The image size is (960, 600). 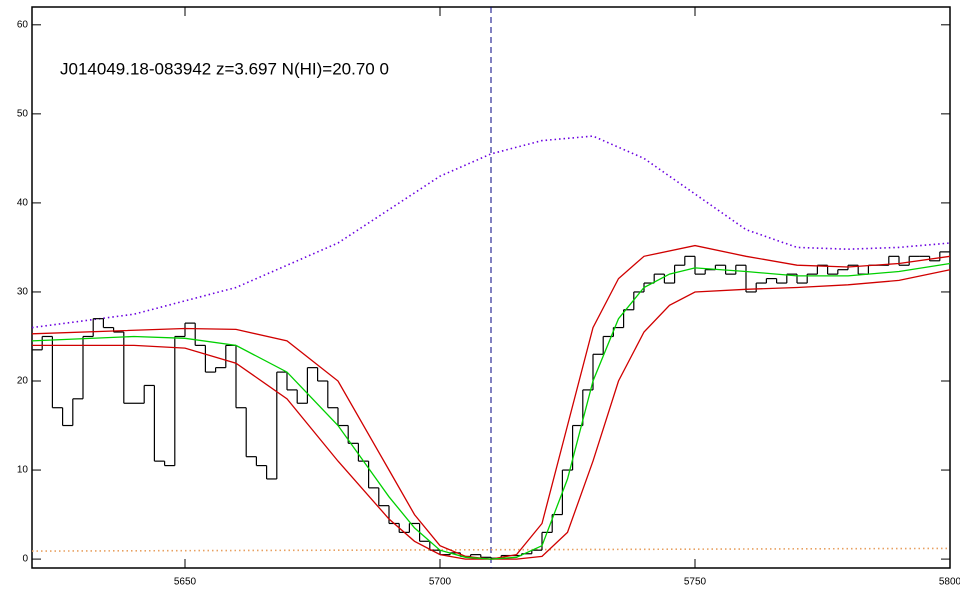 What do you see at coordinates (23, 113) in the screenshot?
I see `y-tick-label: 50` at bounding box center [23, 113].